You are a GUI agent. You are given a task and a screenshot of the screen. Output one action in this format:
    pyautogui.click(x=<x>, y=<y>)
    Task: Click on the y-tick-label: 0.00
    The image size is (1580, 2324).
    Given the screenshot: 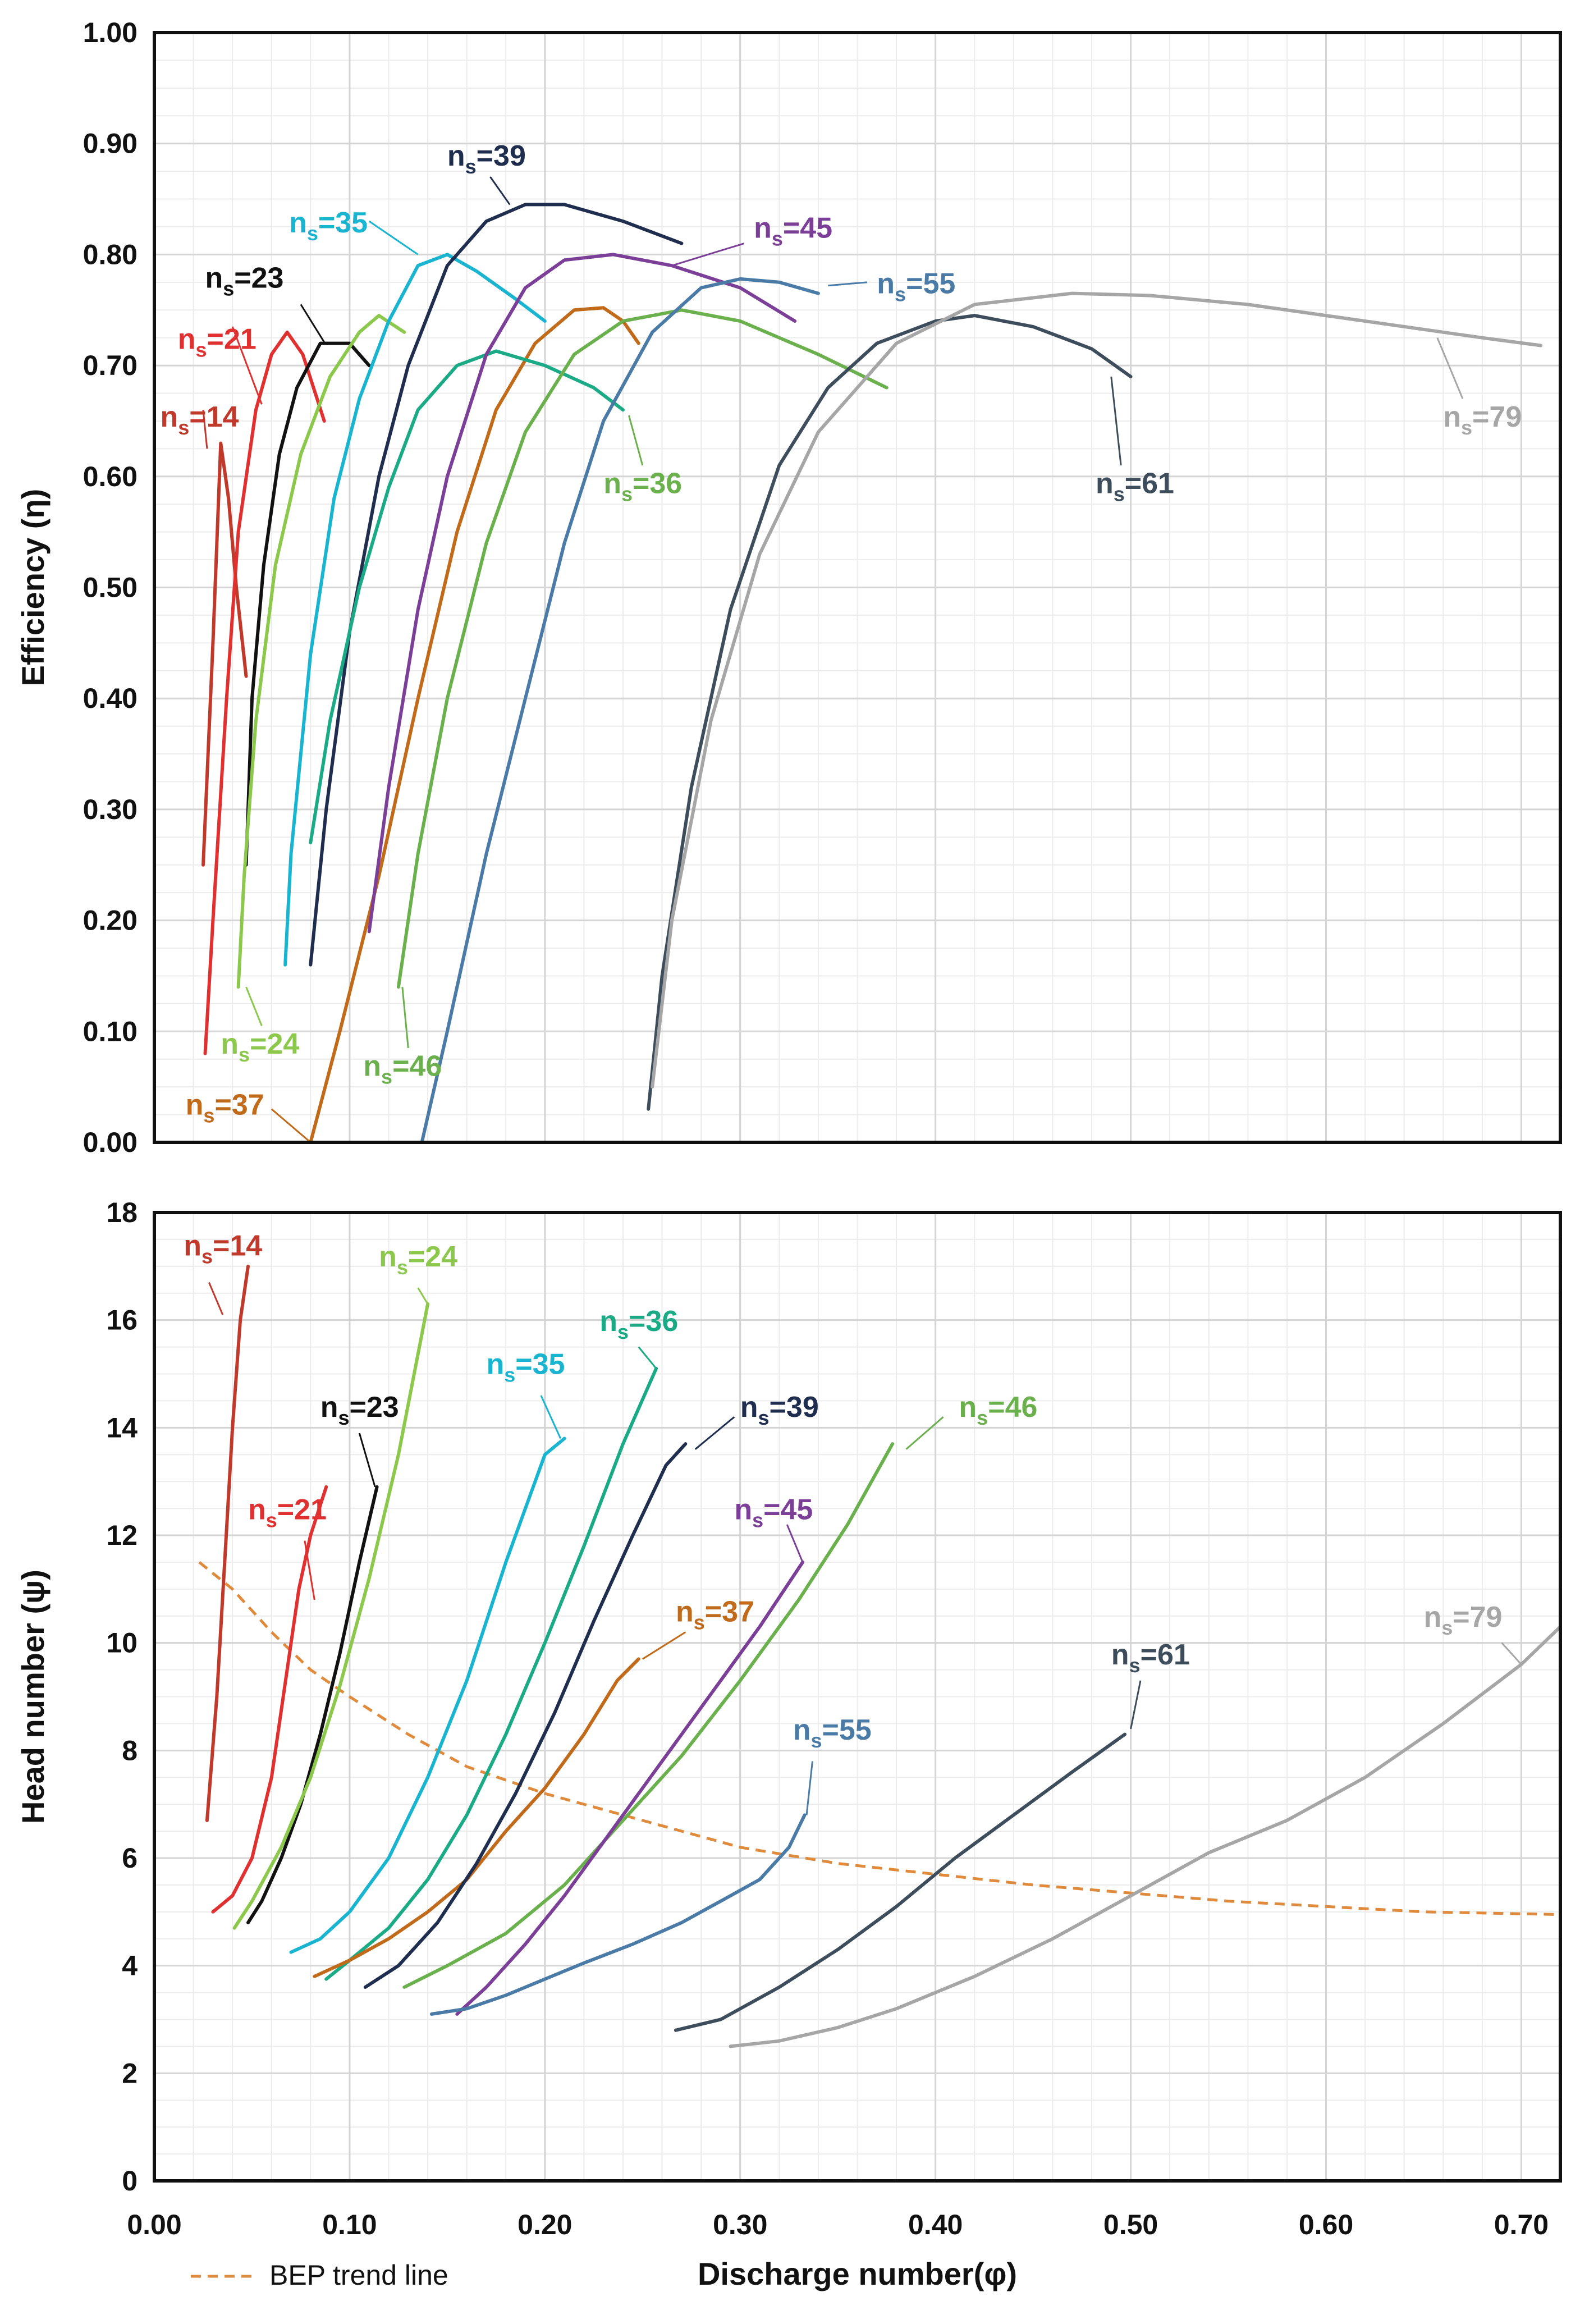 What is the action you would take?
    pyautogui.click(x=110, y=1142)
    